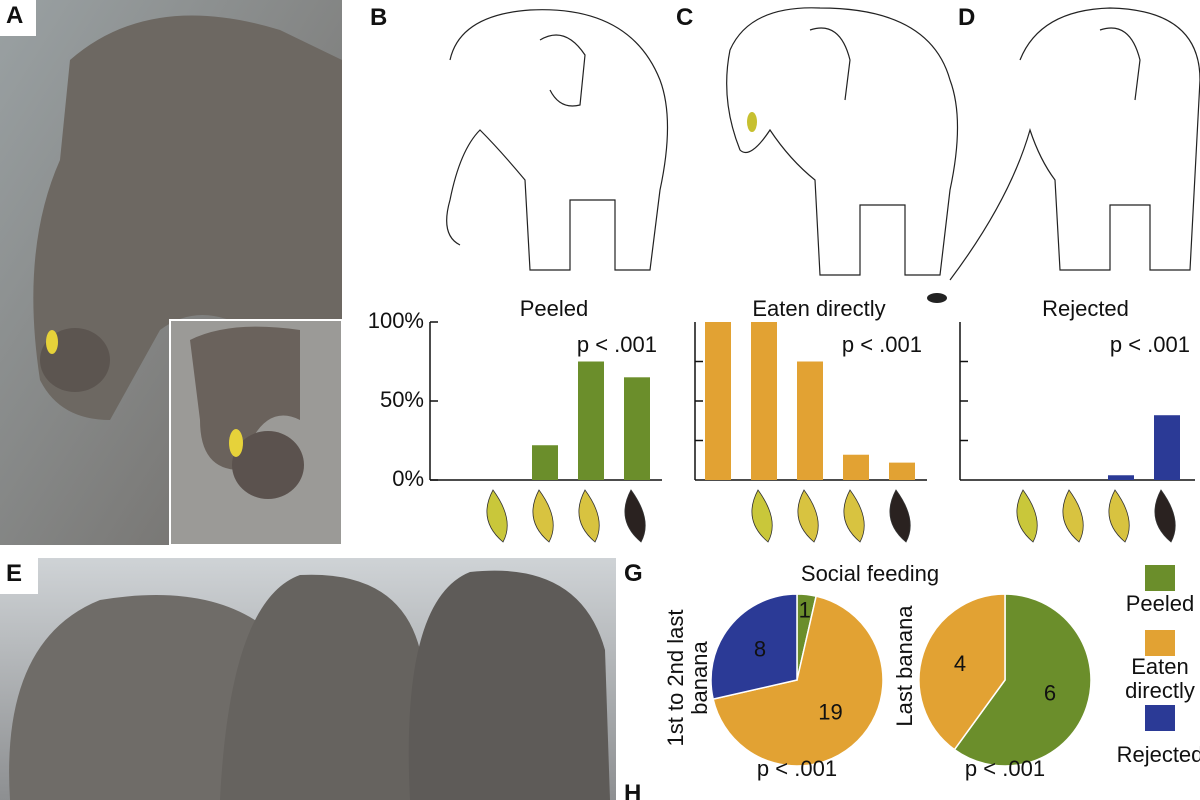 The image size is (1200, 800). Describe the element at coordinates (830, 711) in the screenshot. I see `pie-value-label: 19` at that location.